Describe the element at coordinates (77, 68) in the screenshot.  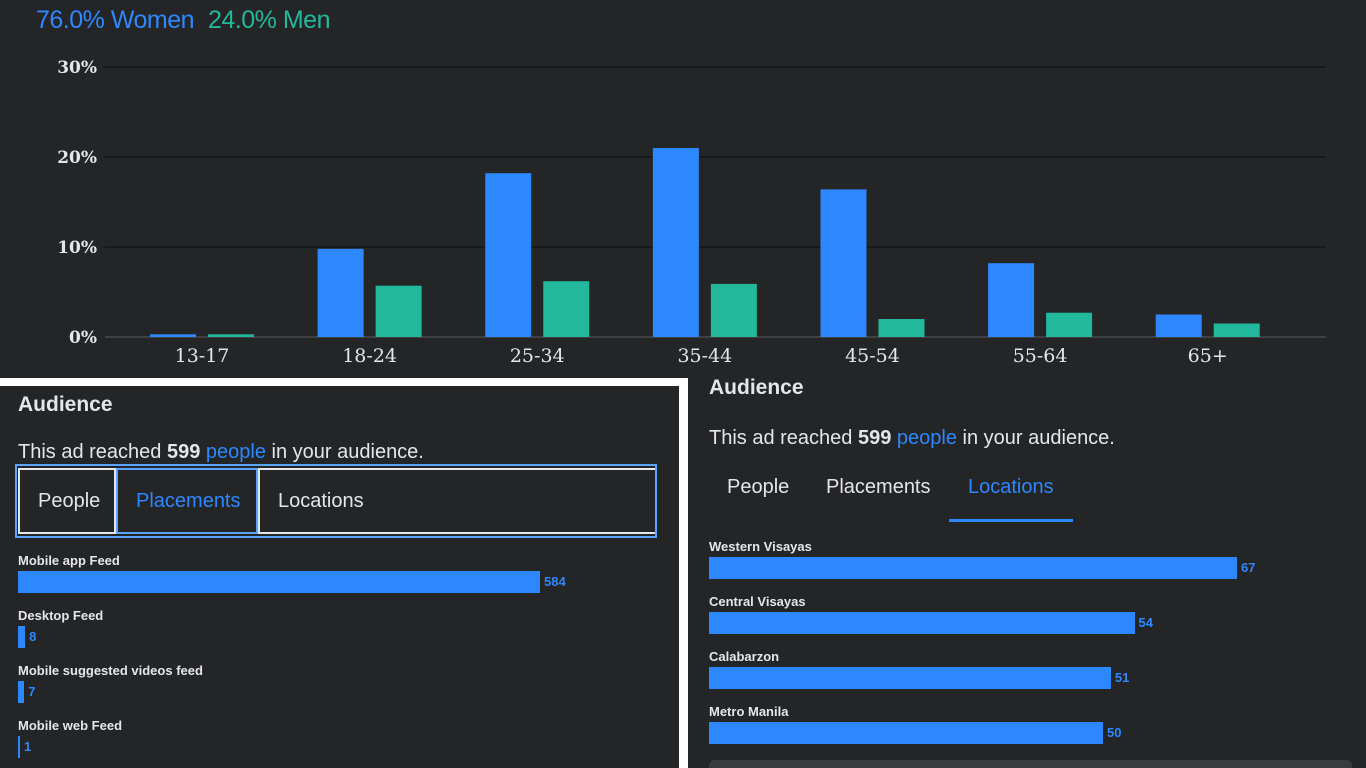
I see `y-tick-label: 30%` at that location.